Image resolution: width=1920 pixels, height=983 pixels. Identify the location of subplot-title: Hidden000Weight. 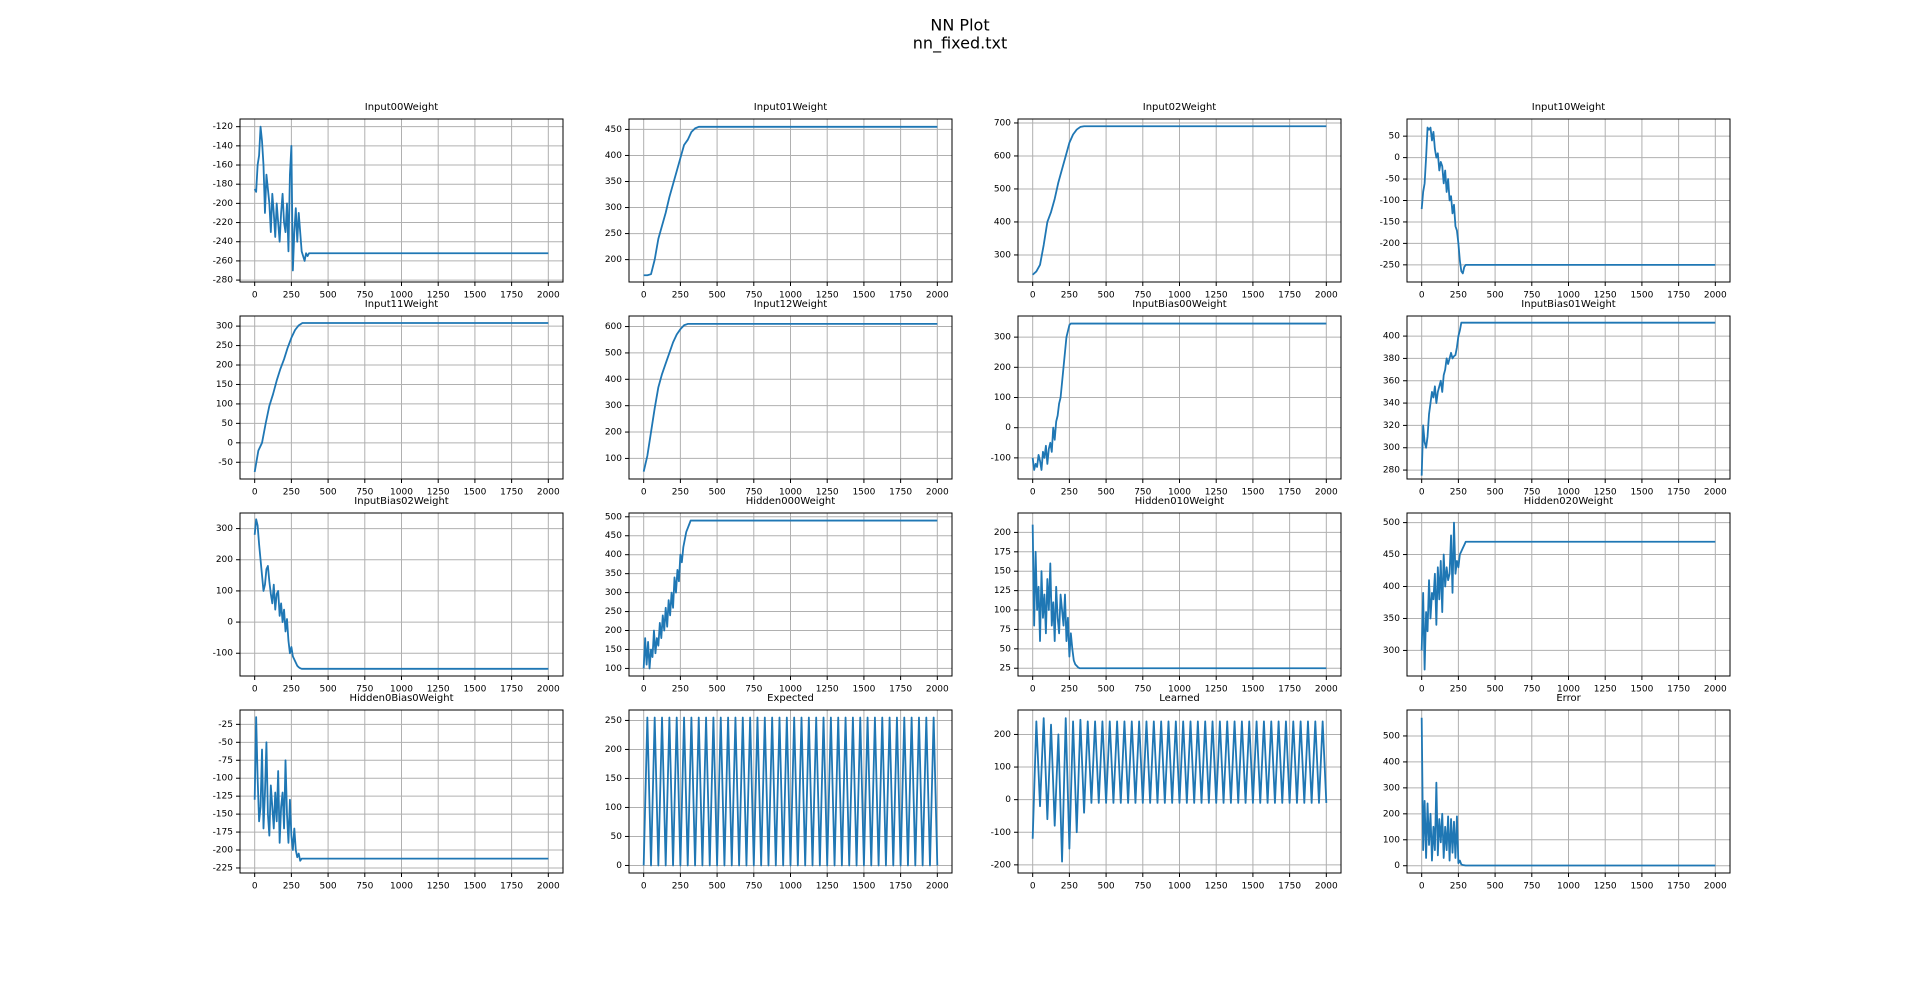
(790, 501).